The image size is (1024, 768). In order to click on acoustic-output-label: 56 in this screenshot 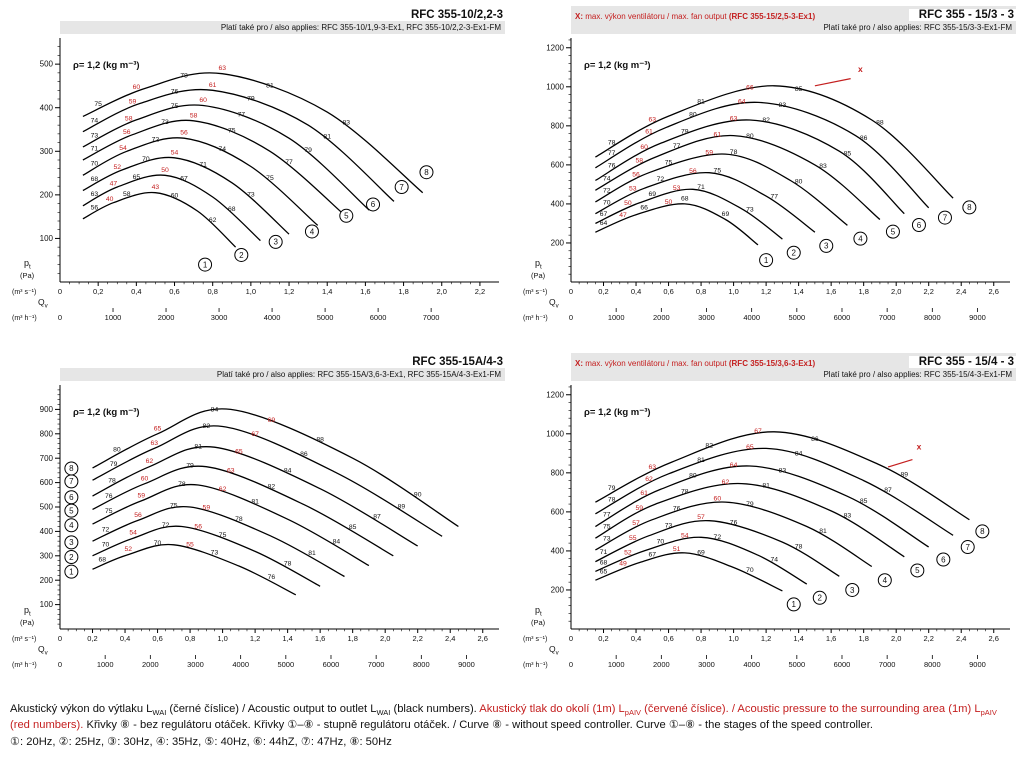, I will do `click(95, 207)`.